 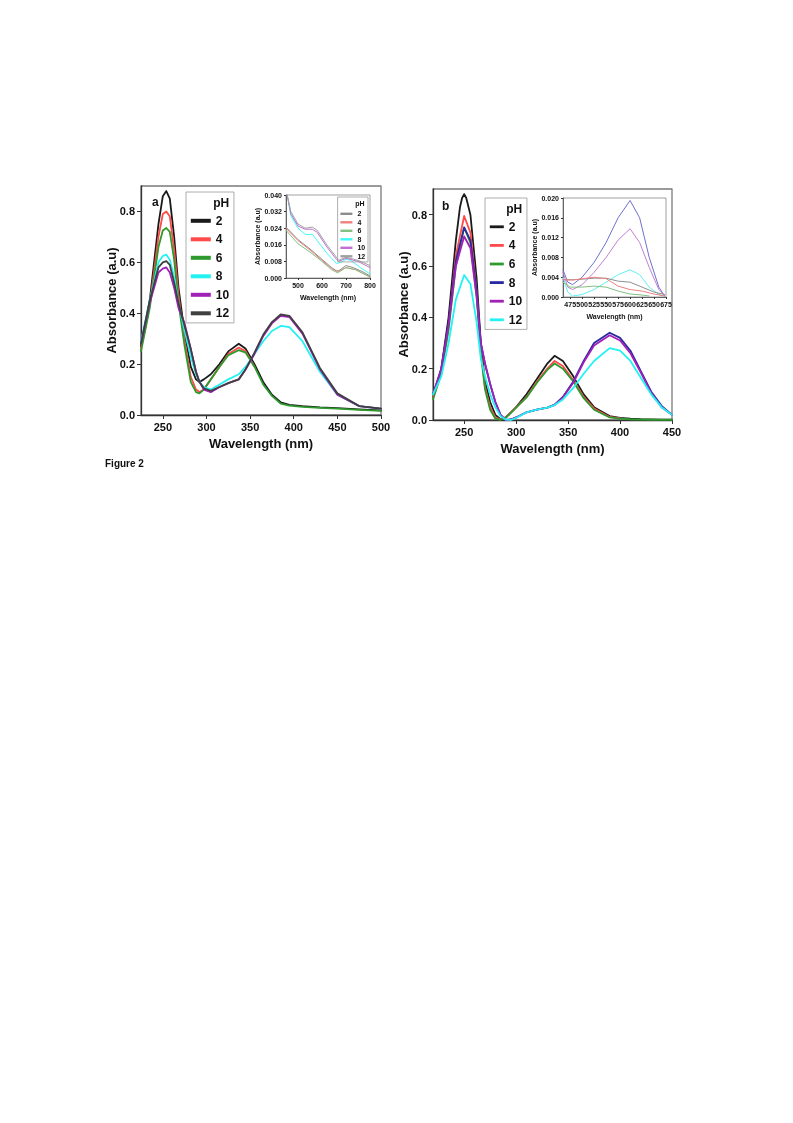 I want to click on annotation: a, so click(x=155, y=202).